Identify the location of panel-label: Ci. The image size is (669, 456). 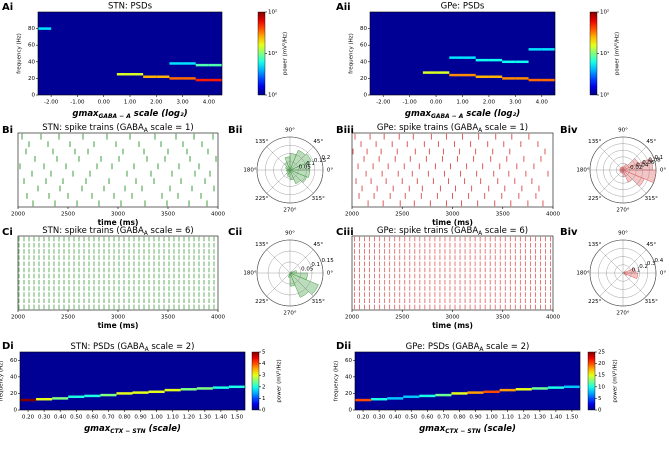
(7, 232).